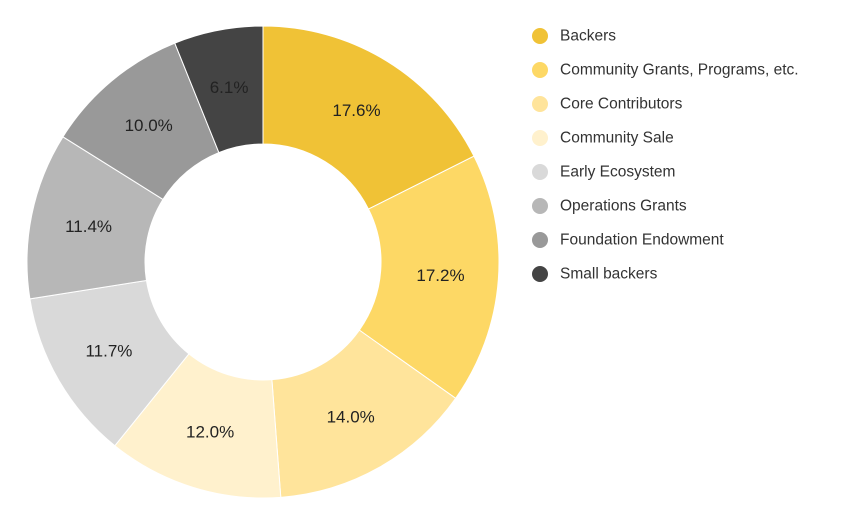 Image resolution: width=850 pixels, height=526 pixels. Describe the element at coordinates (351, 416) in the screenshot. I see `slice-label-core-contributors: 14.0%` at that location.